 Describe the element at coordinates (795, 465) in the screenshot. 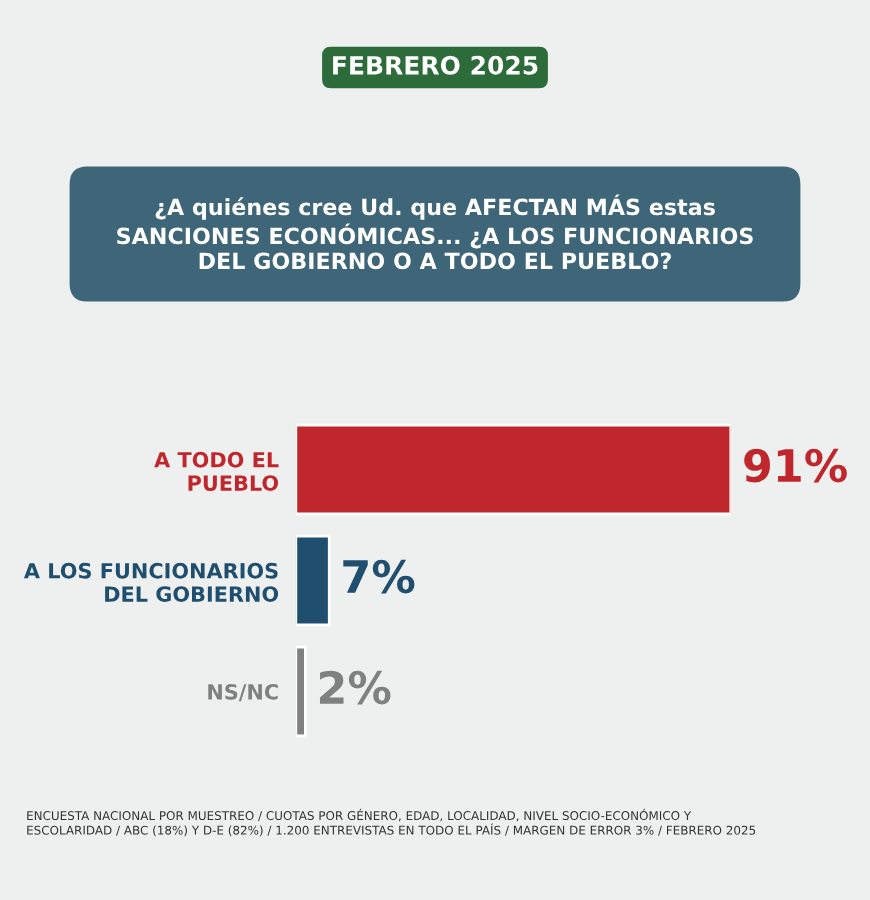

I see `data-label: 91%` at that location.